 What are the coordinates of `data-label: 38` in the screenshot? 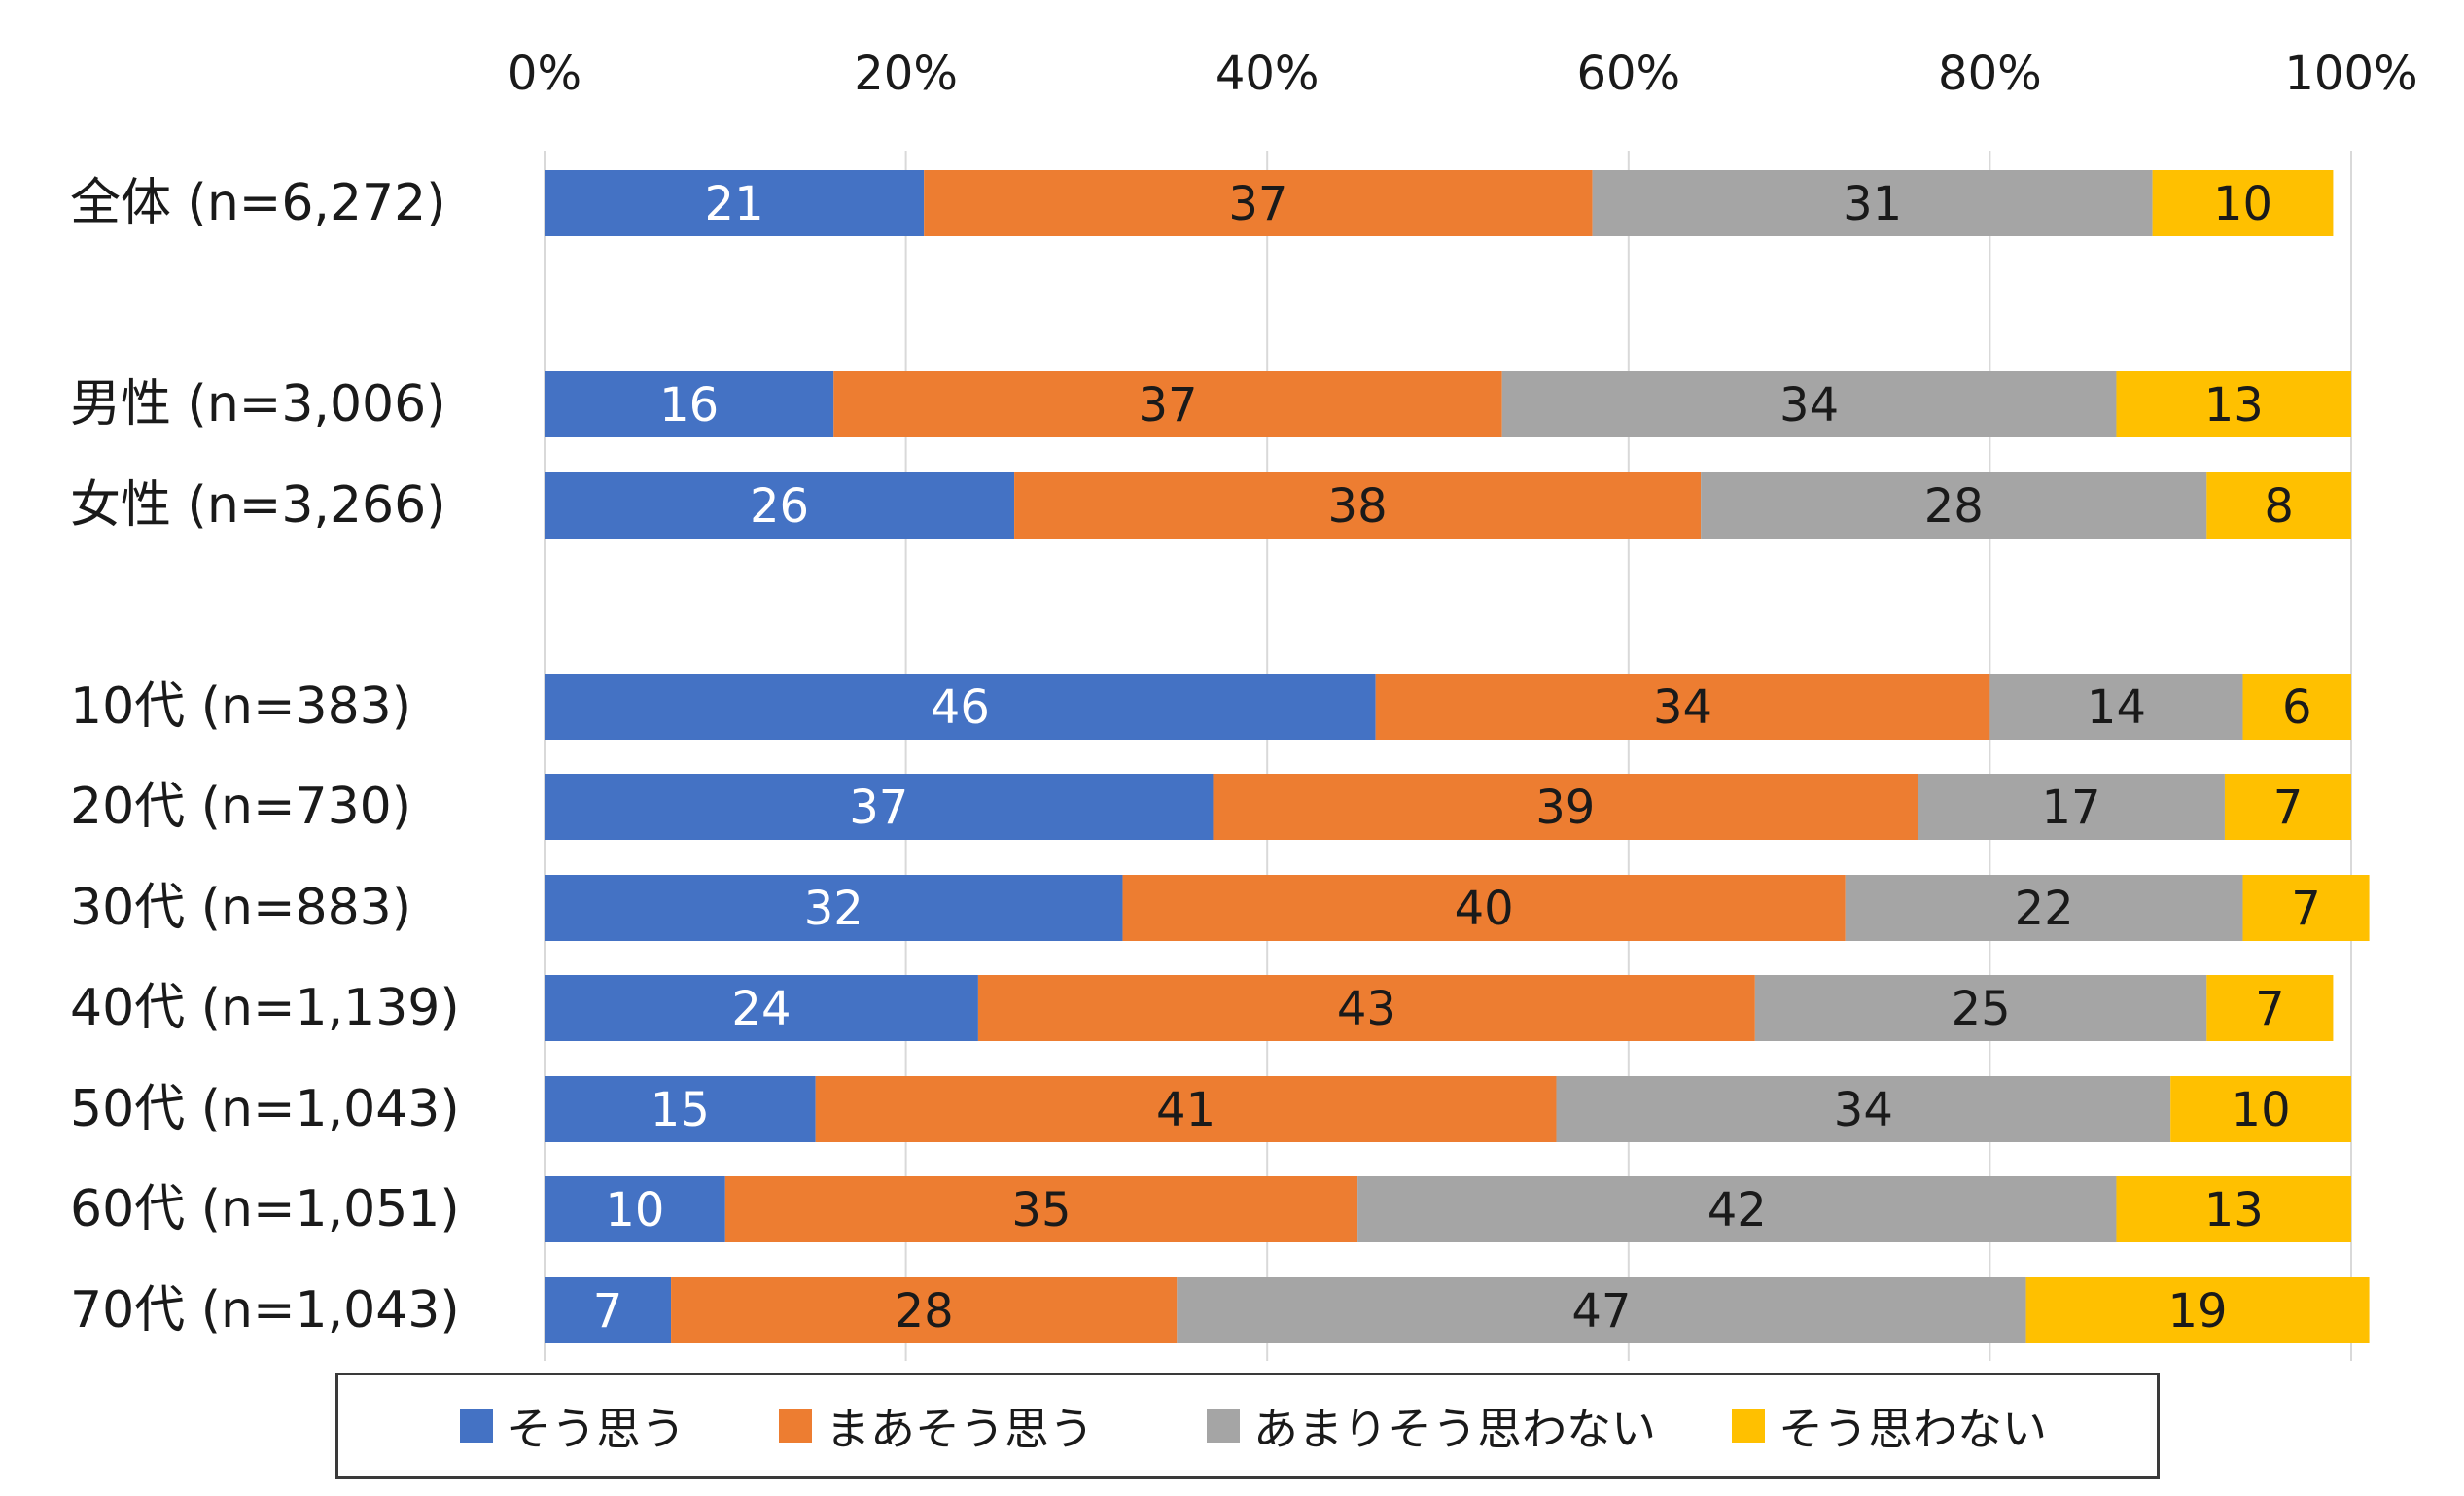 It's located at (1358, 506).